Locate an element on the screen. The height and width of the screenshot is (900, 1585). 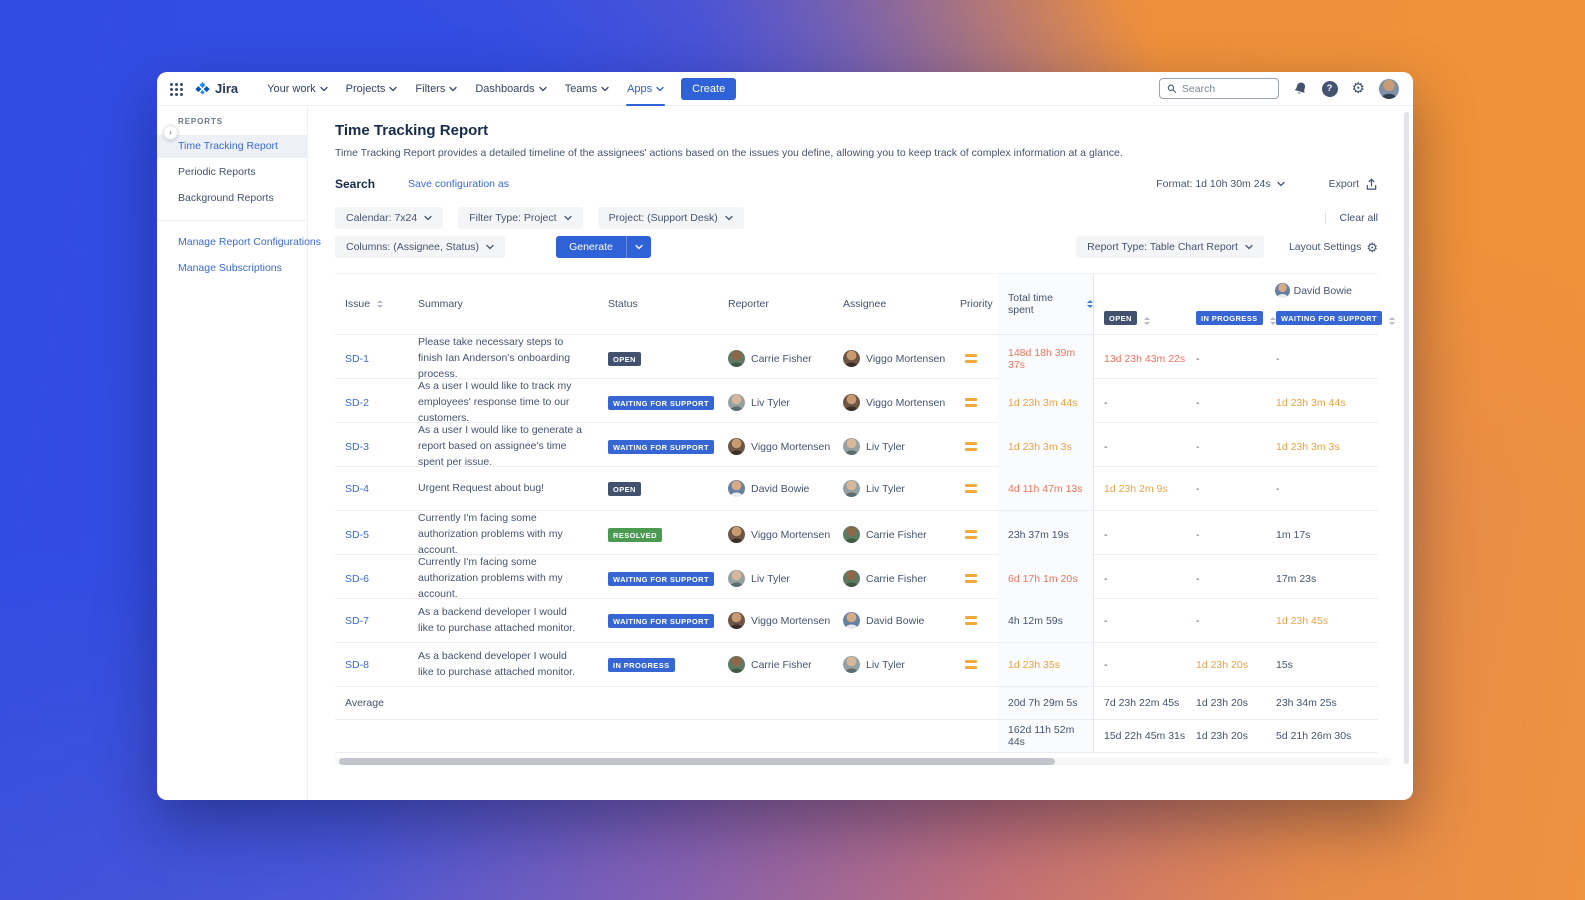
settings-gear-icon: ⚙ is located at coordinates (1358, 88).